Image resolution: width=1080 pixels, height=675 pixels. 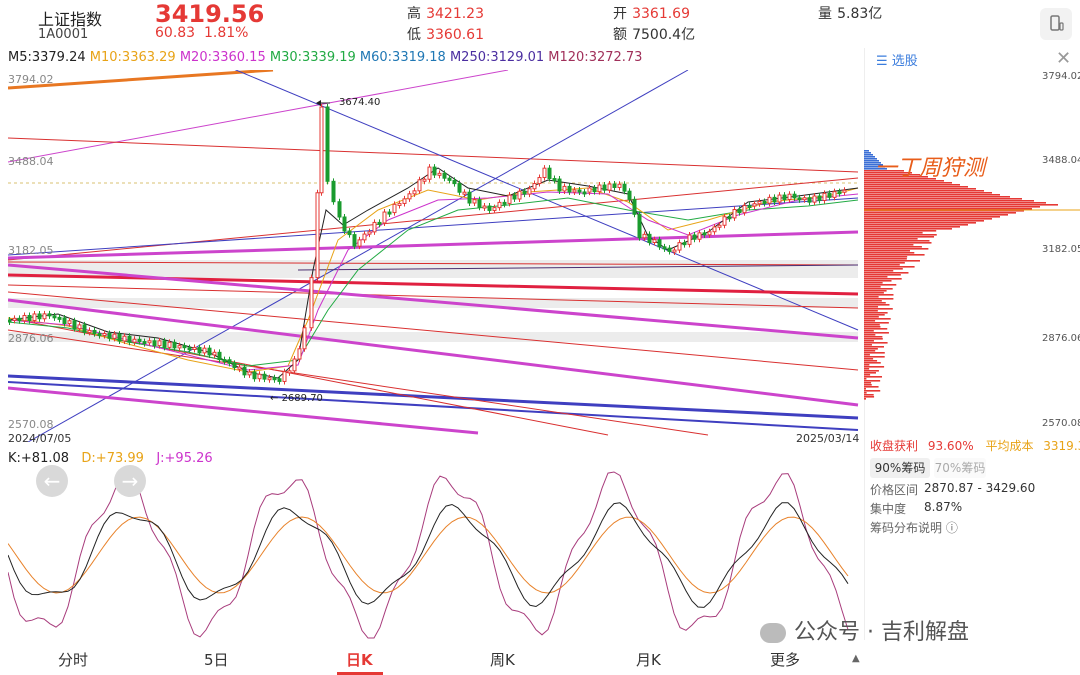 I want to click on ma30-label: M30:3339.19, so click(x=312, y=57).